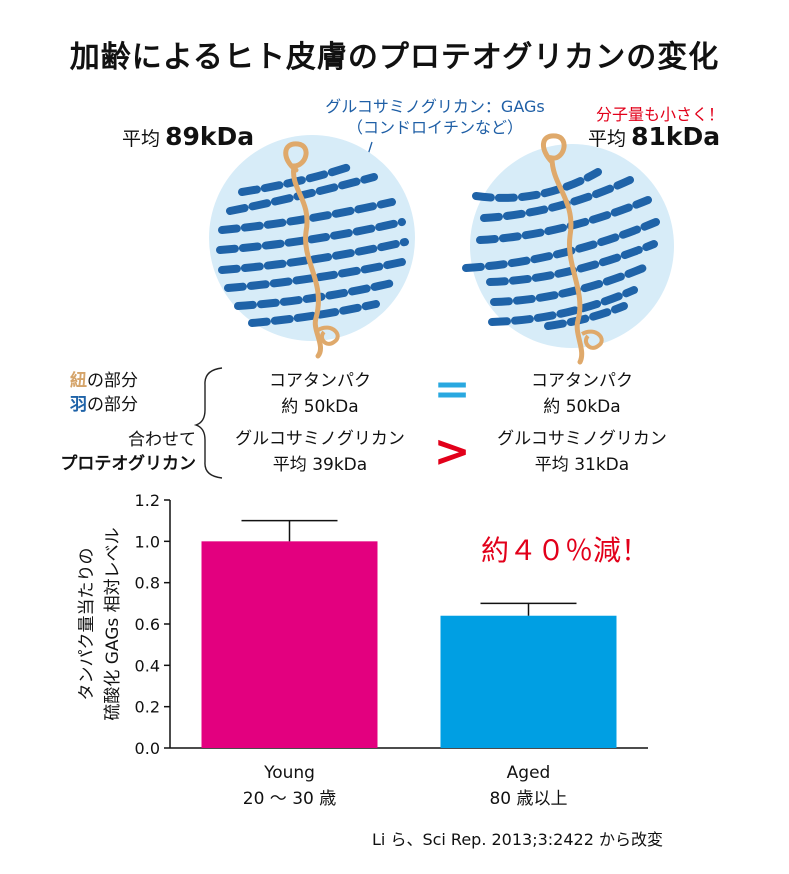 Image resolution: width=789 pixels, height=874 pixels. What do you see at coordinates (676, 136) in the screenshot?
I see `aged-average-value: 81kDa` at bounding box center [676, 136].